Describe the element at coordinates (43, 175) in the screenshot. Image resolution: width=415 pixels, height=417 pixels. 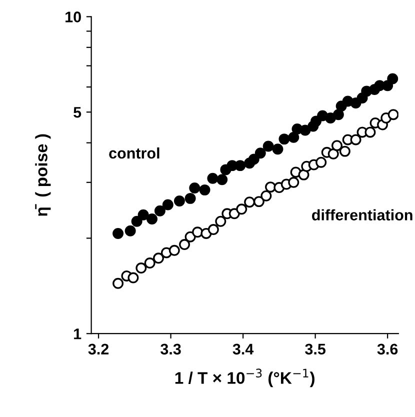
I see `y-axis-title: η̄ ( poise )` at that location.